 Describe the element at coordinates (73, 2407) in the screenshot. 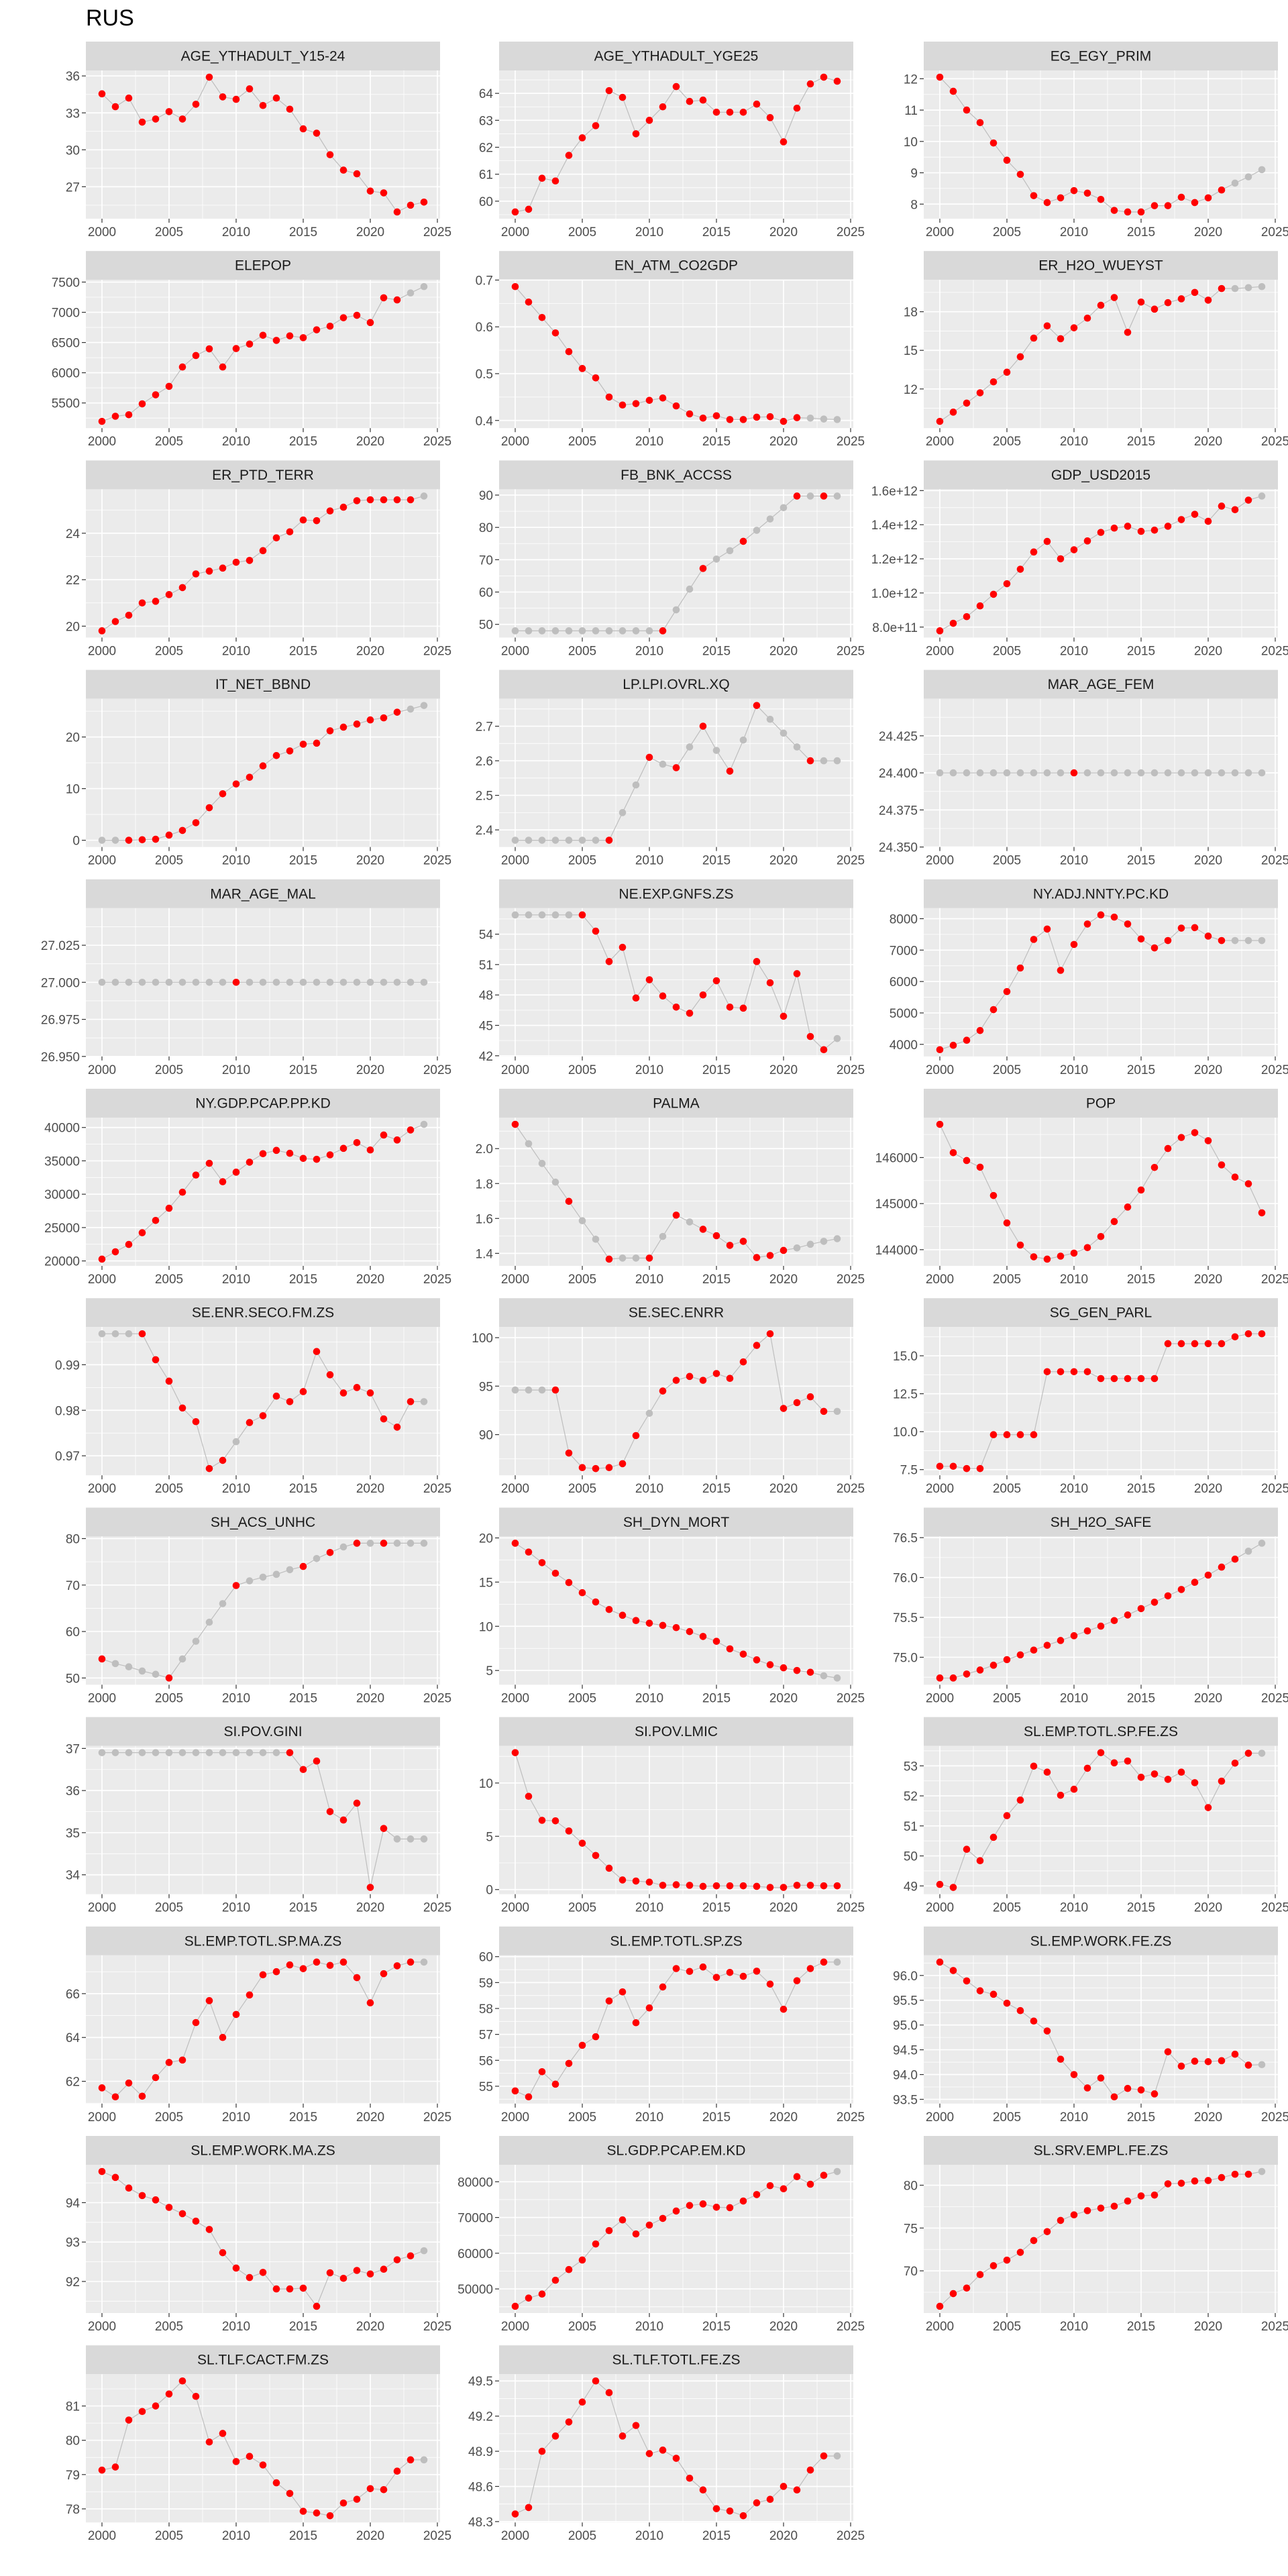

I see `y-tick-label: 81` at that location.